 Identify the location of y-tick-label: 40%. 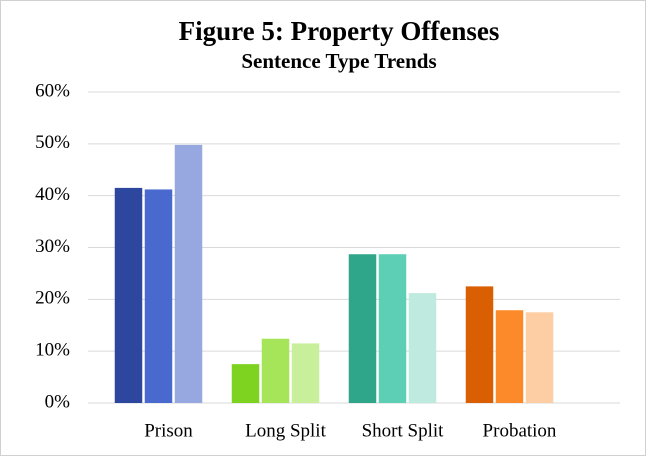
(52, 194).